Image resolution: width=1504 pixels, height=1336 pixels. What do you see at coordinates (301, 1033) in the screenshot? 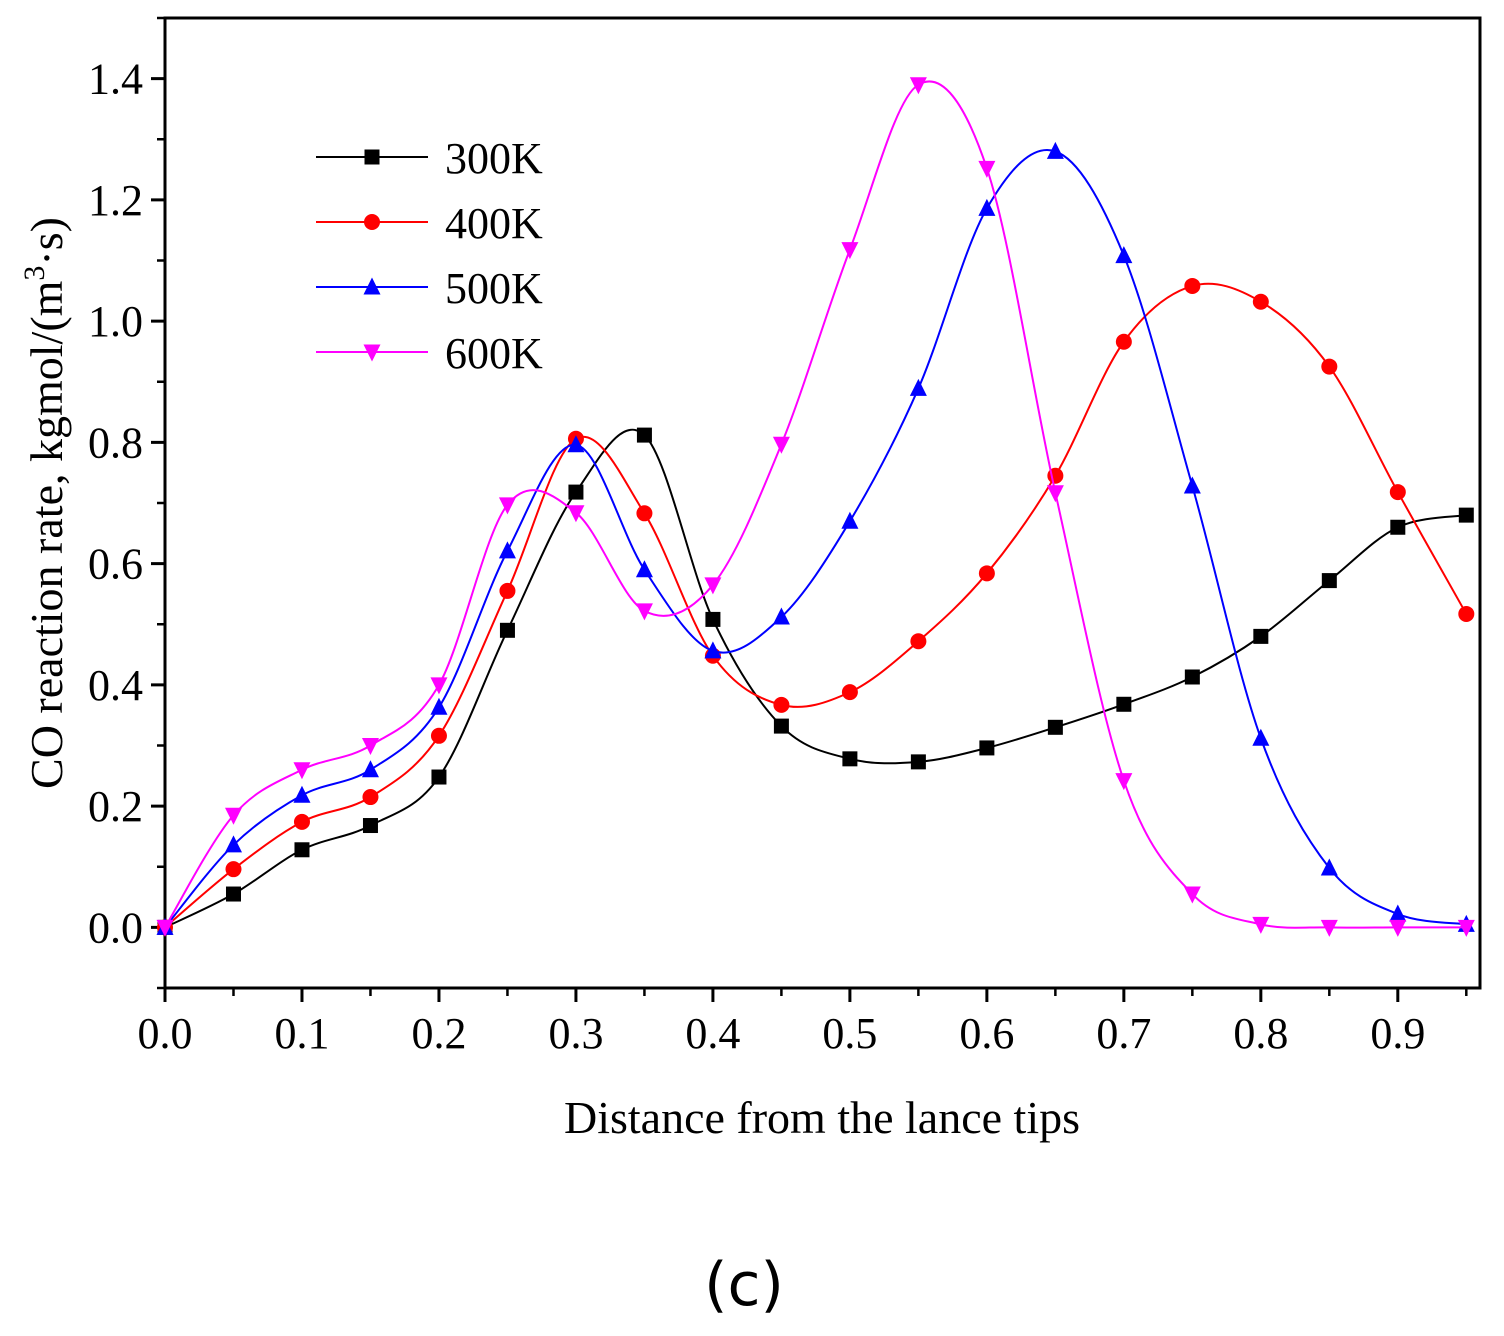
I see `x-tick-label: 0.1` at bounding box center [301, 1033].